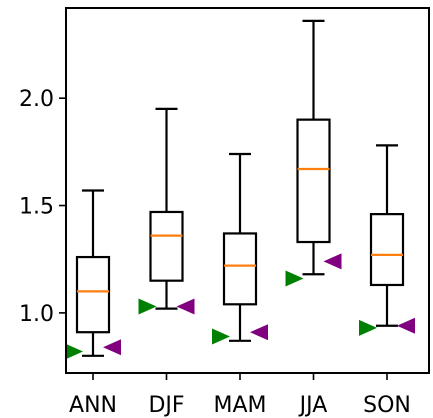 This screenshot has width=433, height=418. What do you see at coordinates (166, 405) in the screenshot?
I see `x-tick-label: DJF` at bounding box center [166, 405].